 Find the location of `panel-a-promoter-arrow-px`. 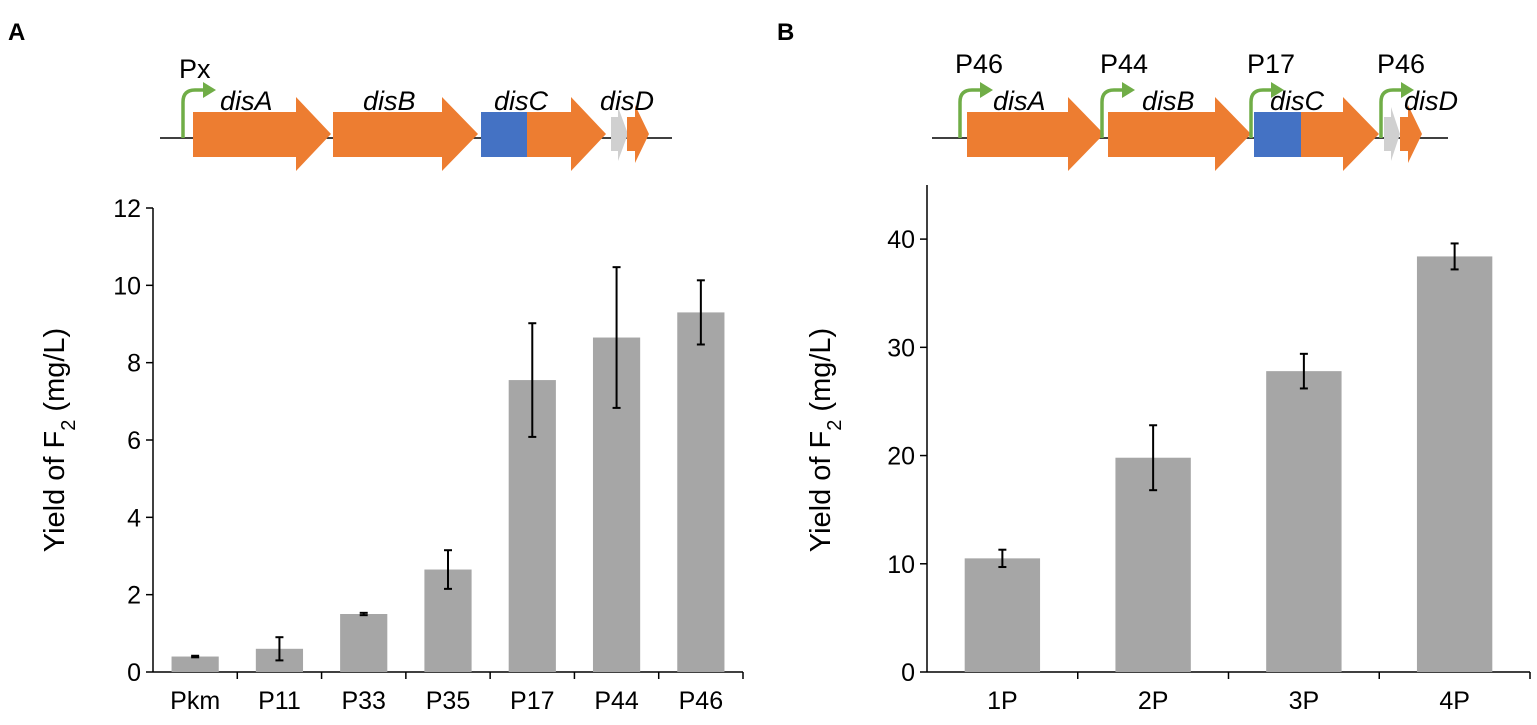

panel-a-promoter-arrow-px is located at coordinates (193, 113).